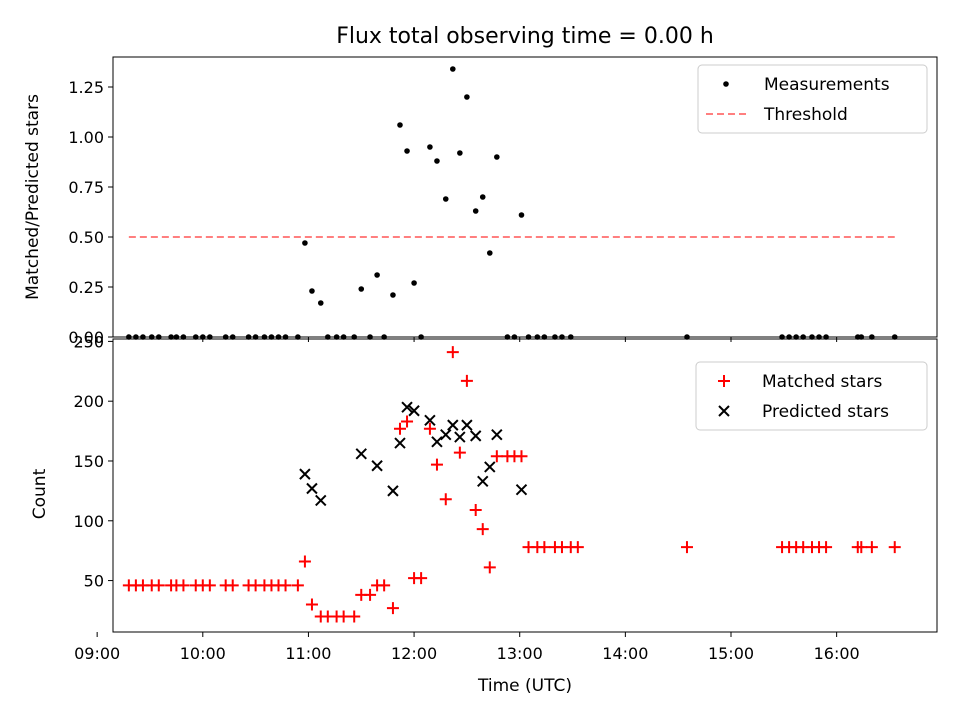  I want to click on y-tick-label: 150, so click(88, 461).